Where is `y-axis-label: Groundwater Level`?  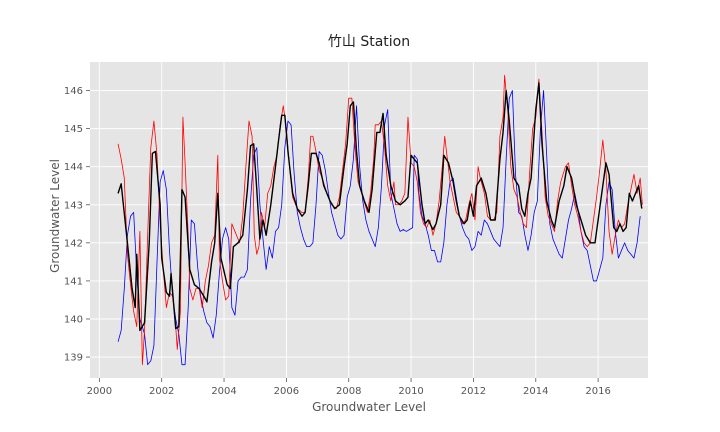 y-axis-label: Groundwater Level is located at coordinates (55, 216).